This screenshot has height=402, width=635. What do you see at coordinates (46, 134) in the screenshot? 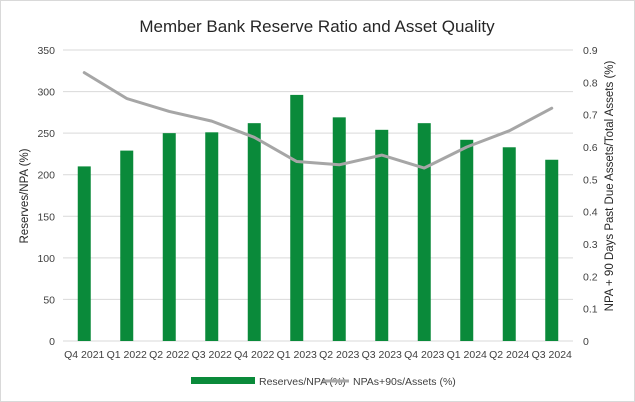
I see `y-tick-label: 250` at bounding box center [46, 134].